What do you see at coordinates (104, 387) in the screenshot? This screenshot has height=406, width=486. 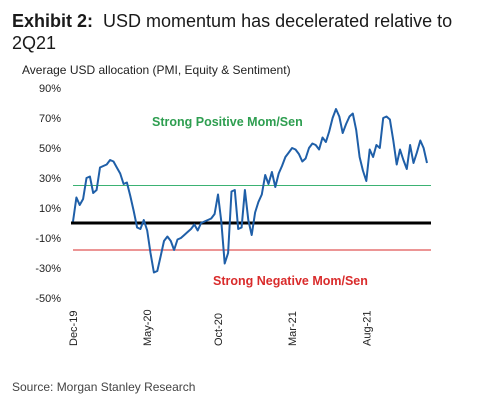 I see `source-note: Source: Morgan Stanley Research` at bounding box center [104, 387].